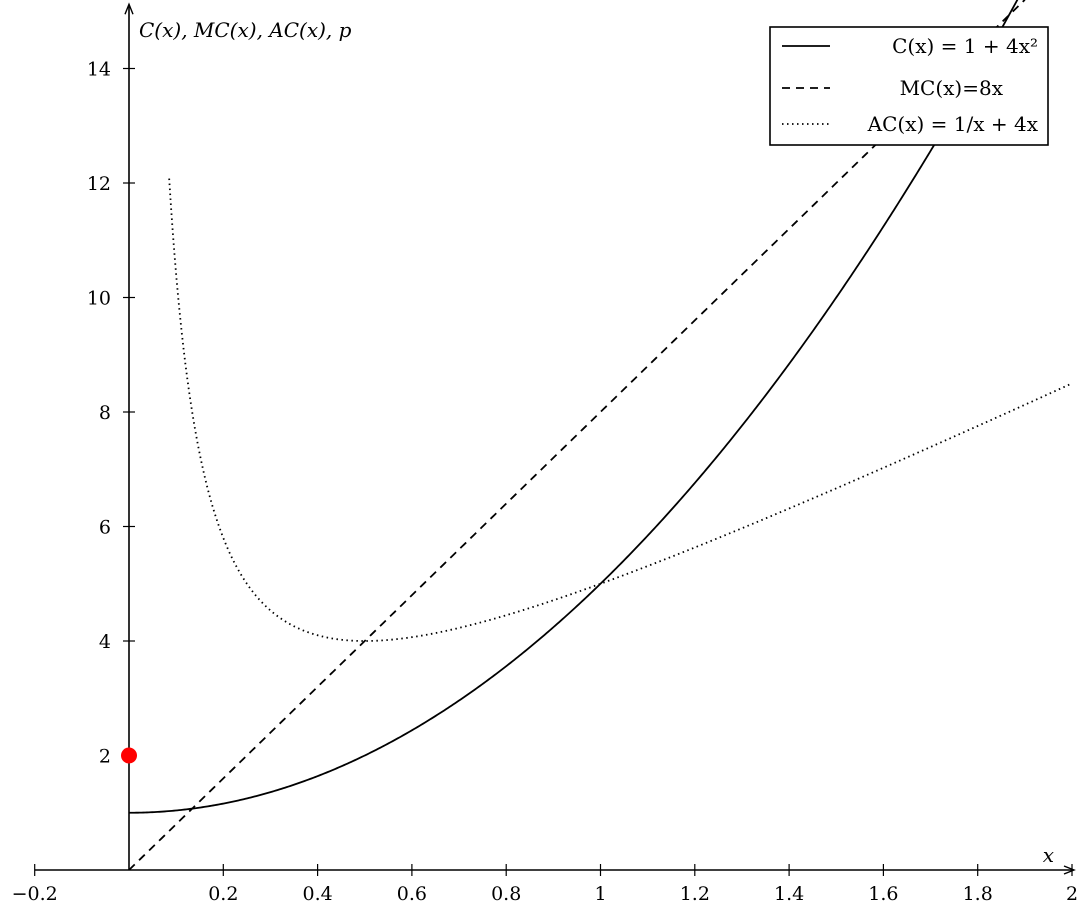 Image resolution: width=1079 pixels, height=908 pixels. Describe the element at coordinates (953, 124) in the screenshot. I see `legend-label-ac: AC(x) = 1/x + 4x` at that location.